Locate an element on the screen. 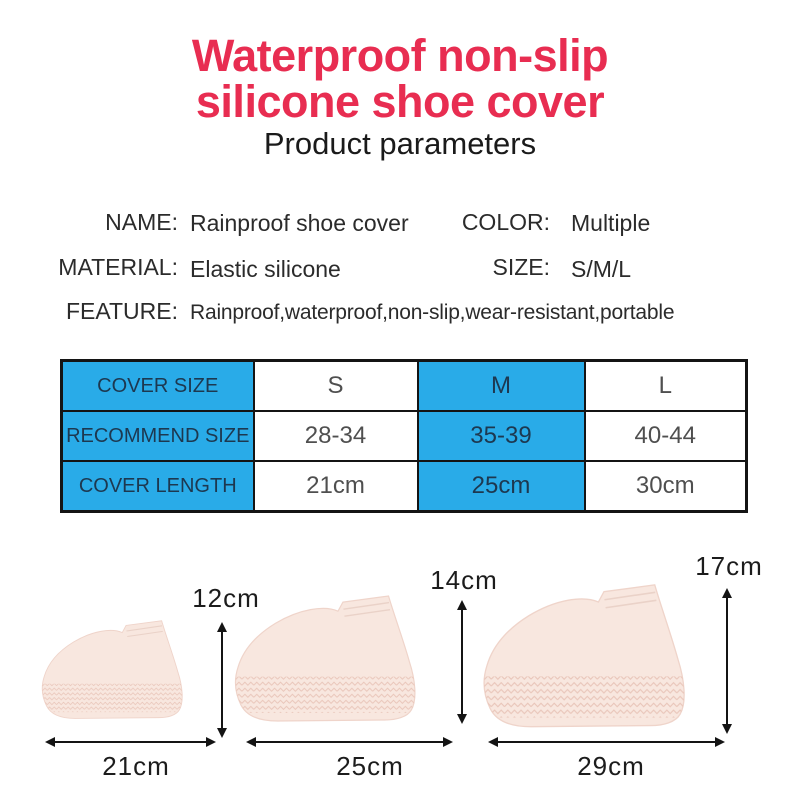 This screenshot has width=800, height=800. length-dimension-label-small: 21cm is located at coordinates (136, 766).